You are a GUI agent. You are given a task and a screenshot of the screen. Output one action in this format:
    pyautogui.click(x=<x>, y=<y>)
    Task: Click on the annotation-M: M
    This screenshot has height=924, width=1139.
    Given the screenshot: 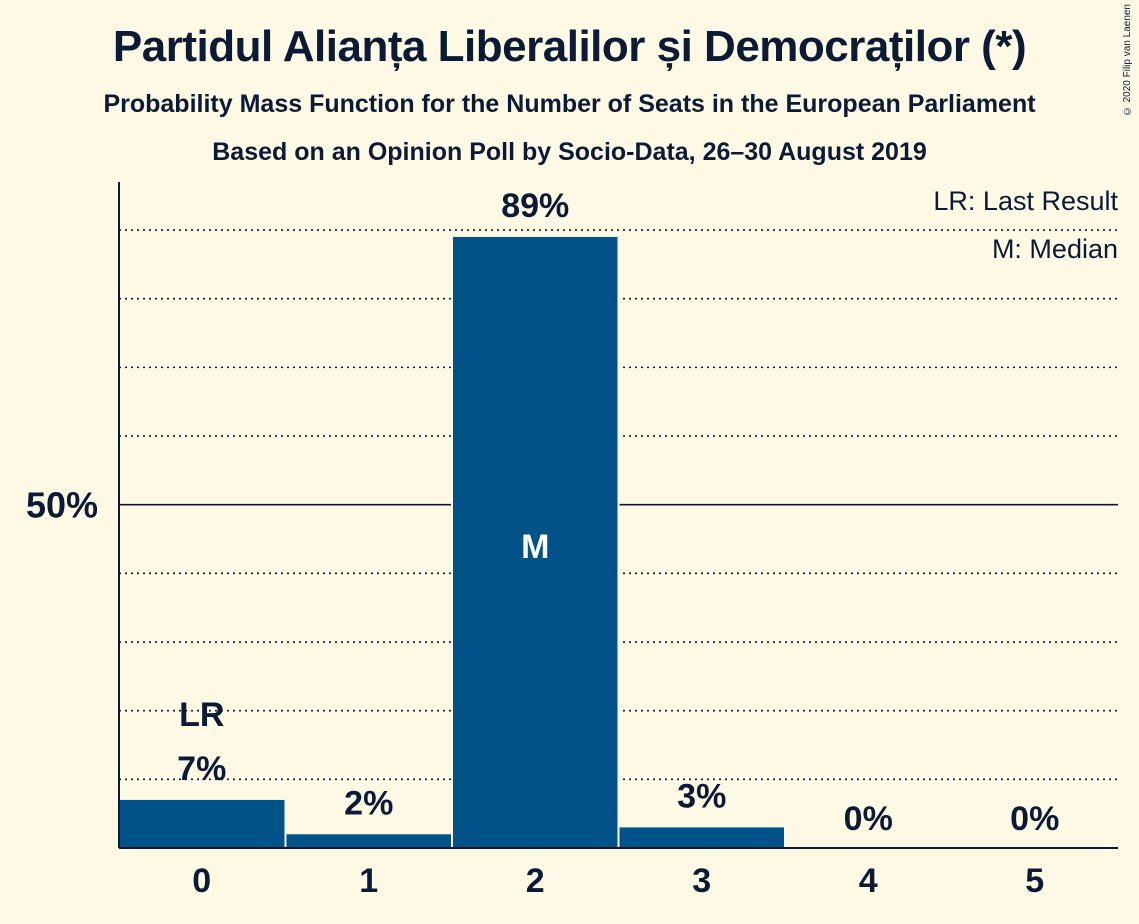 What is the action you would take?
    pyautogui.click(x=535, y=547)
    